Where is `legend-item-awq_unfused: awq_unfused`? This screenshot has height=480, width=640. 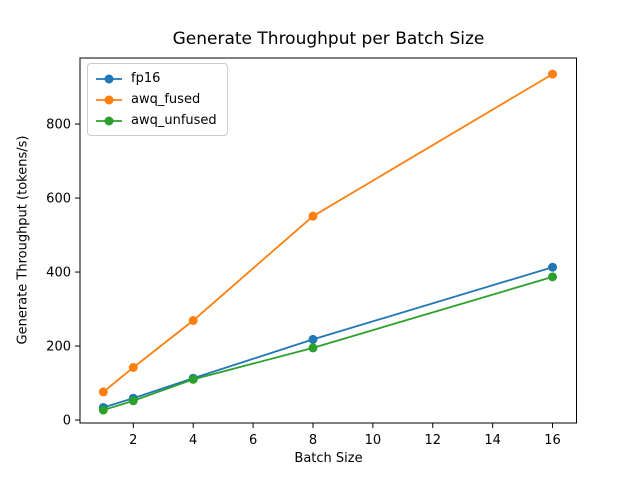
legend-item-awq_unfused: awq_unfused is located at coordinates (156, 120).